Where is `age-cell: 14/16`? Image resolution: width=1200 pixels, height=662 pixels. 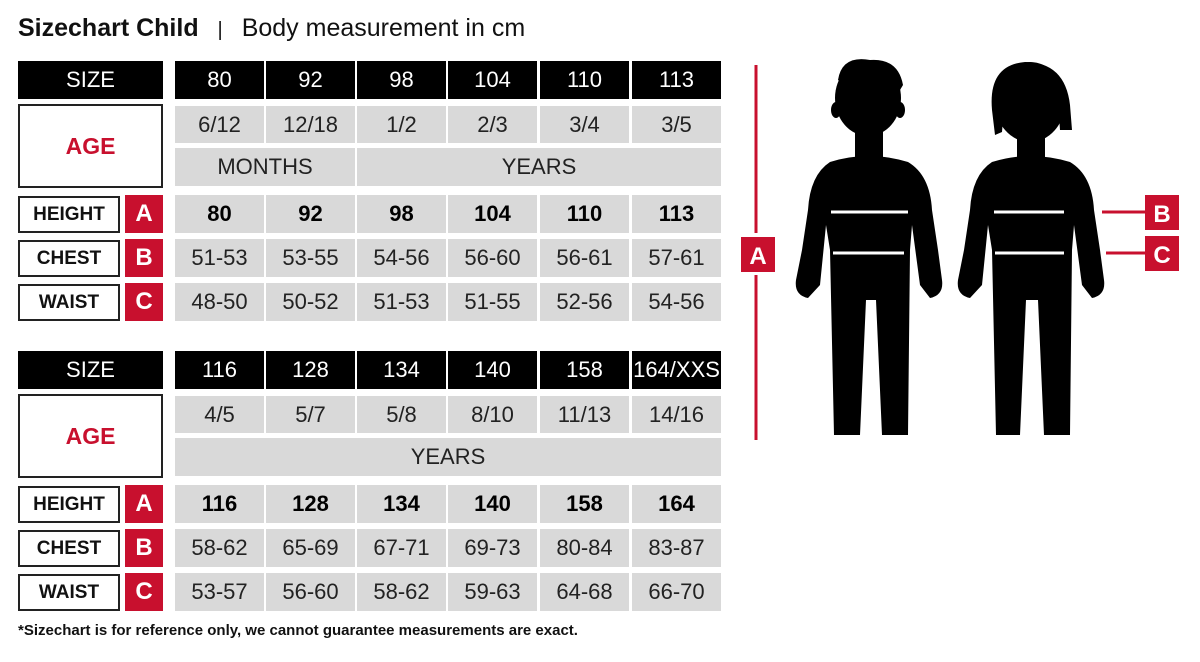
age-cell: 14/16 is located at coordinates (676, 414).